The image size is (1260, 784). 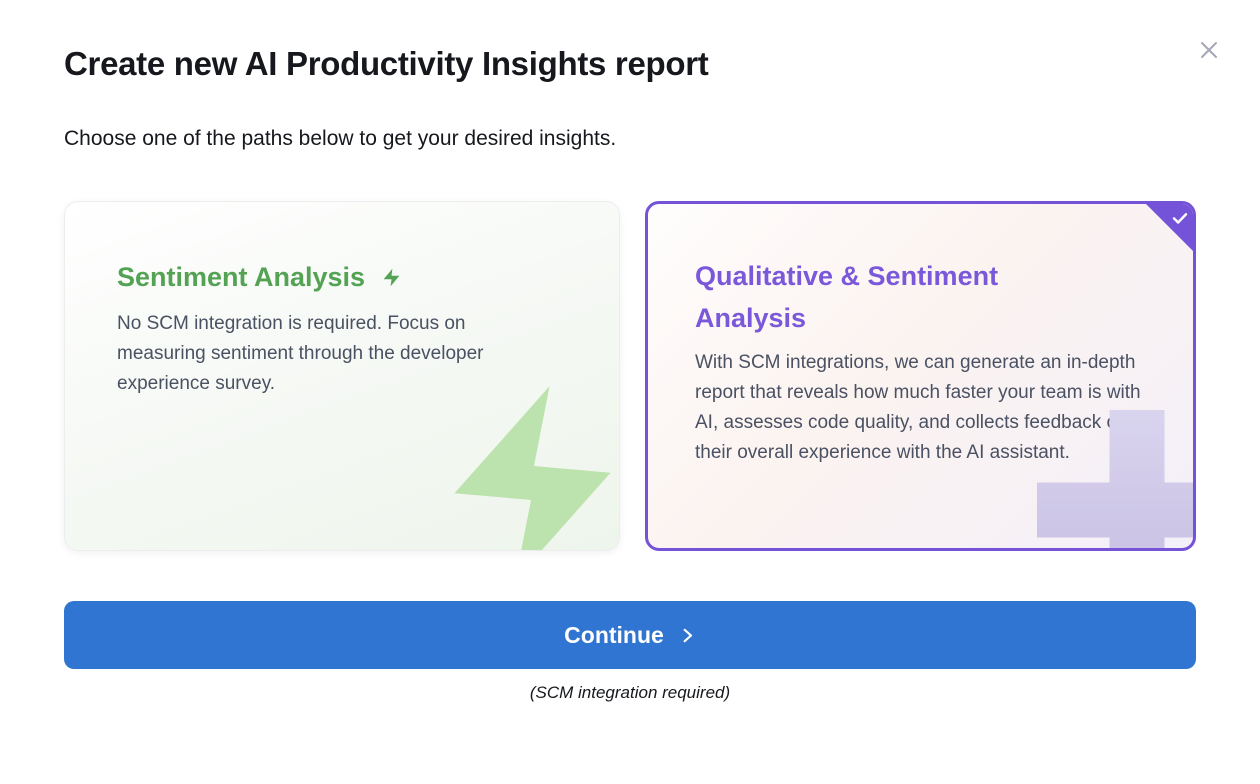 I want to click on close-icon, so click(x=1209, y=50).